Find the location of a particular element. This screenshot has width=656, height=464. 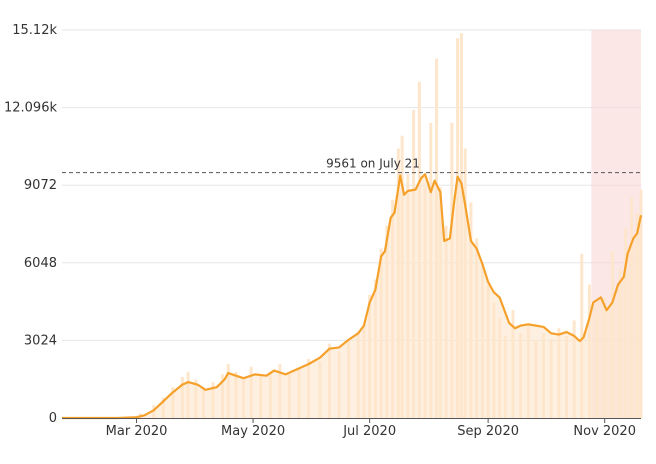

y-tick-label: 15.12k is located at coordinates (34, 30).